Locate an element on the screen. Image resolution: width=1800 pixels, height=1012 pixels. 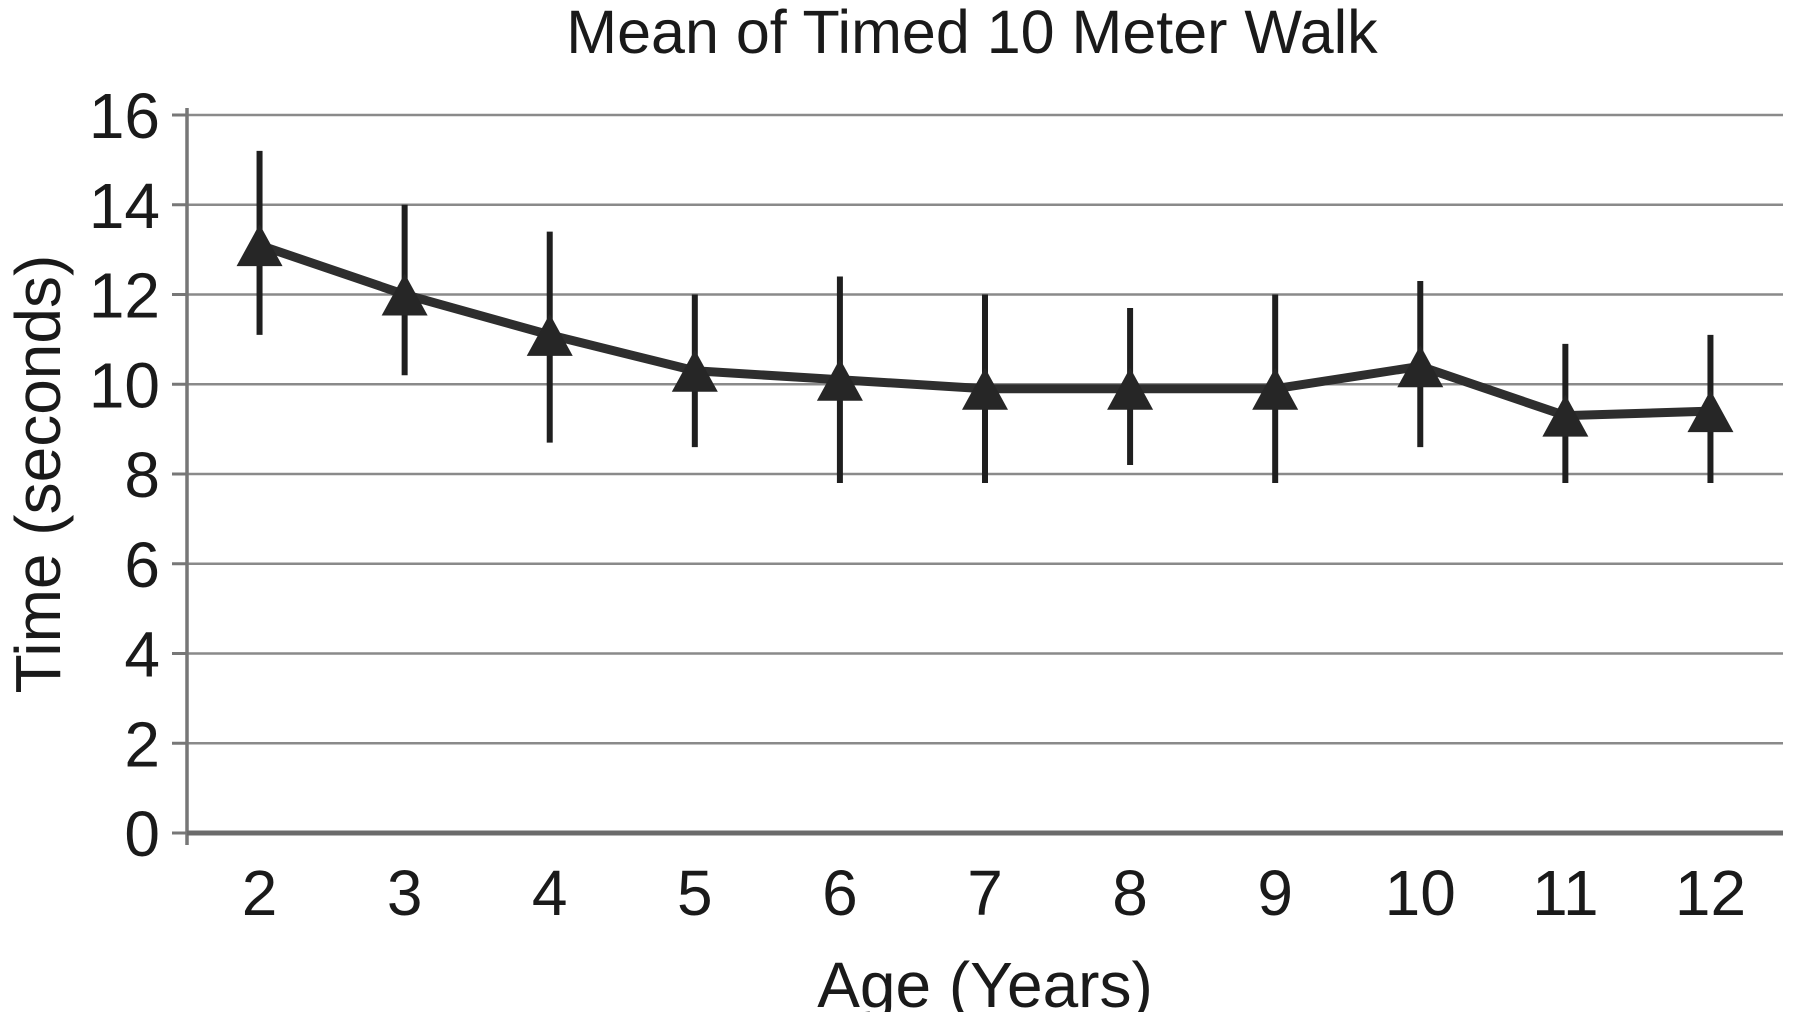
x-tick-label: 6 is located at coordinates (840, 893).